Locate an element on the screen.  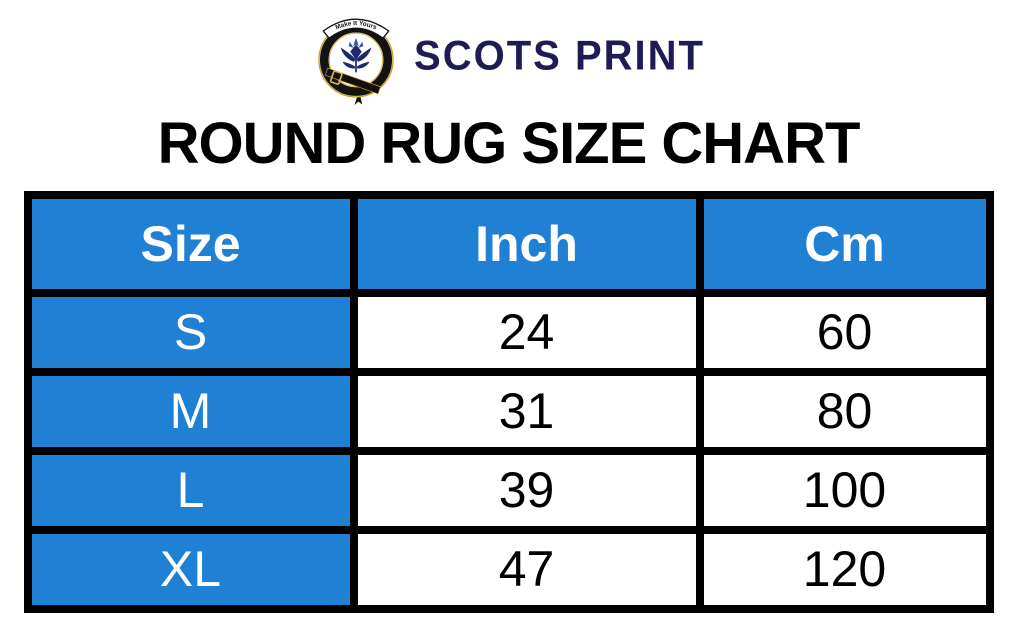
thistle-icon is located at coordinates (356, 55).